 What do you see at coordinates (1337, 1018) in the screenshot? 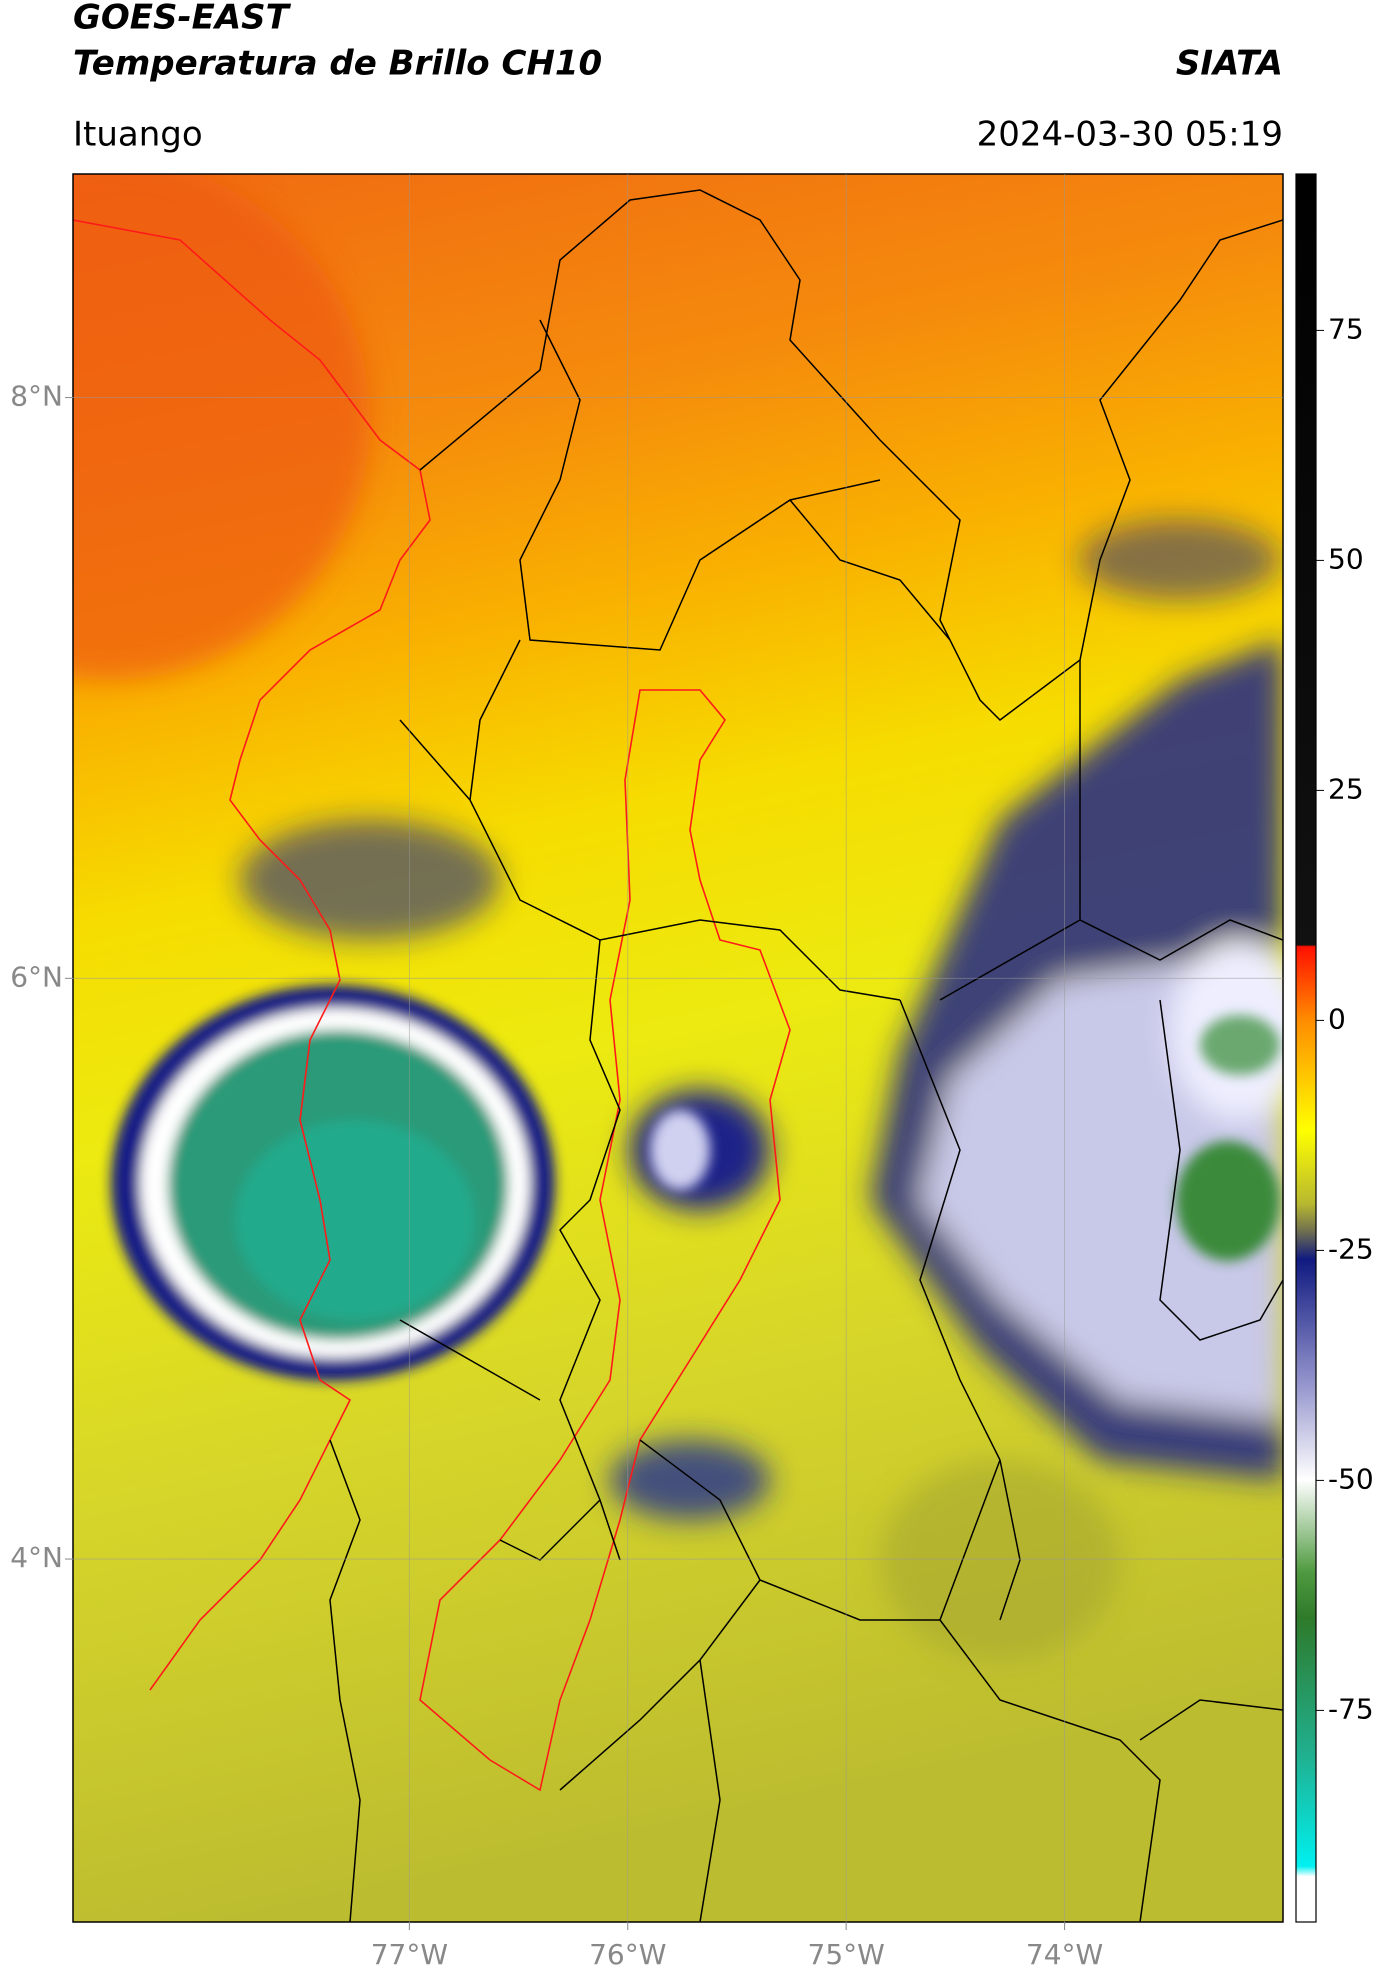
I see `colorbar-tick-label: 0` at bounding box center [1337, 1018].